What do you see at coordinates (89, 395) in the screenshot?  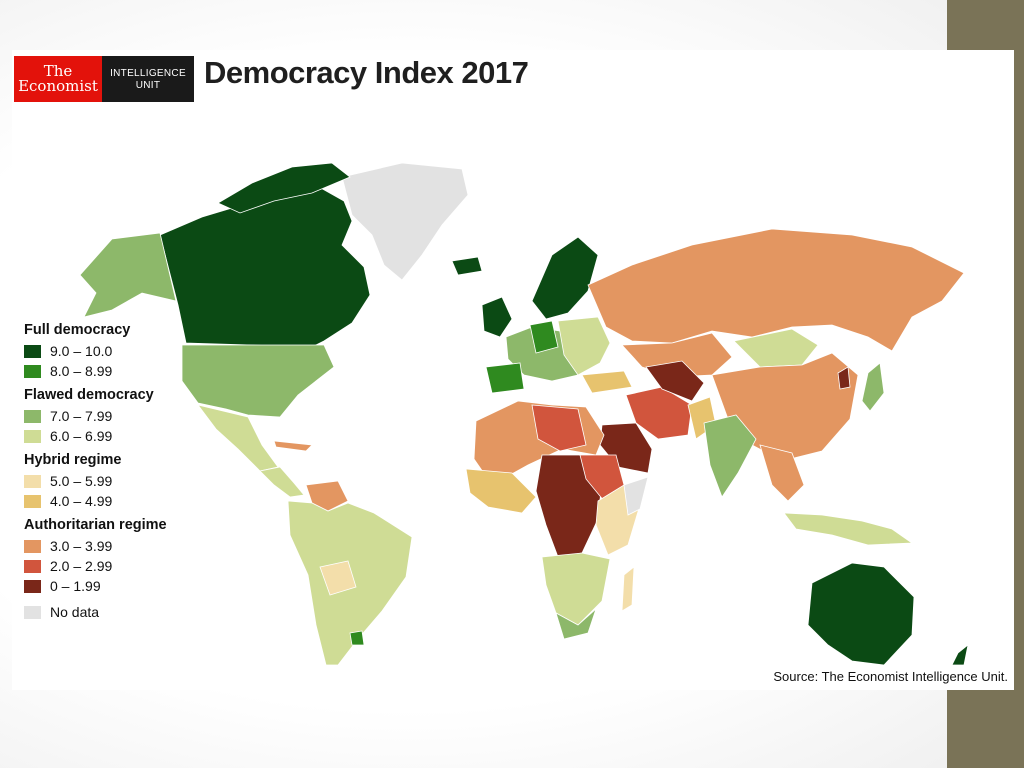 I see `legend-category-1: Flawed democracy` at bounding box center [89, 395].